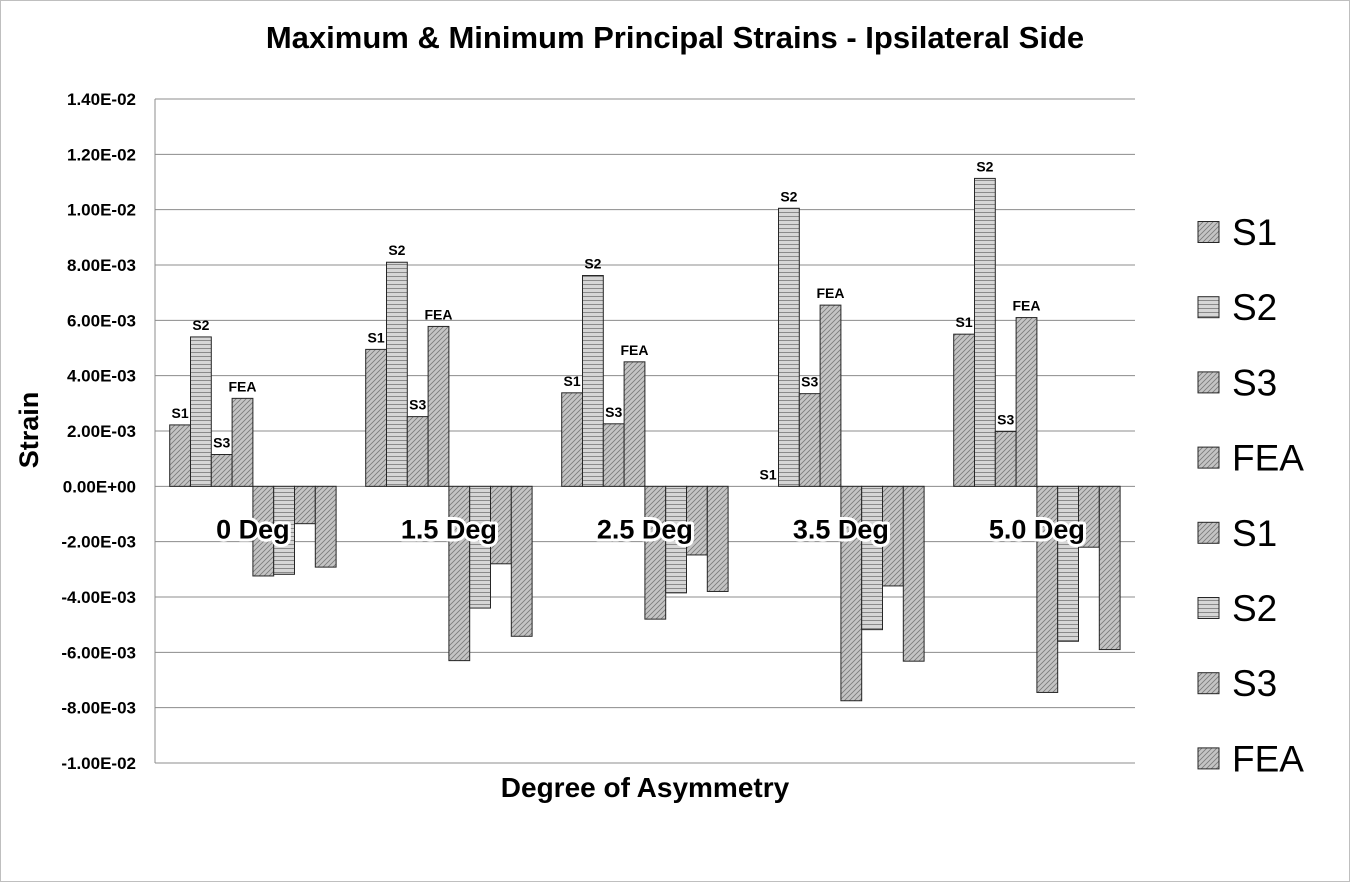 Image resolution: width=1351 pixels, height=888 pixels. What do you see at coordinates (101, 320) in the screenshot?
I see `y-tick-label: 6.00E-03` at bounding box center [101, 320].